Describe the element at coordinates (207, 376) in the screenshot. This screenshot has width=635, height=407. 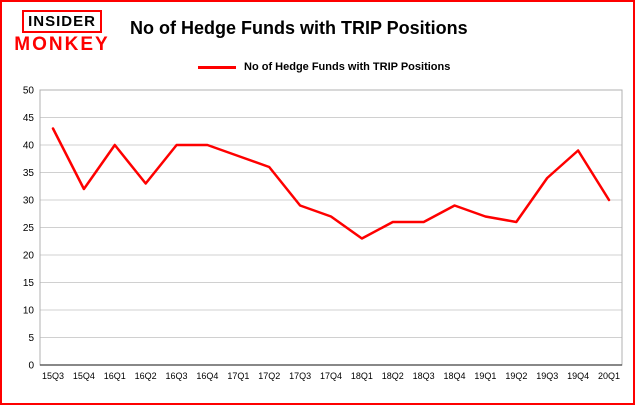
I see `x-tick-label: 16Q4` at that location.